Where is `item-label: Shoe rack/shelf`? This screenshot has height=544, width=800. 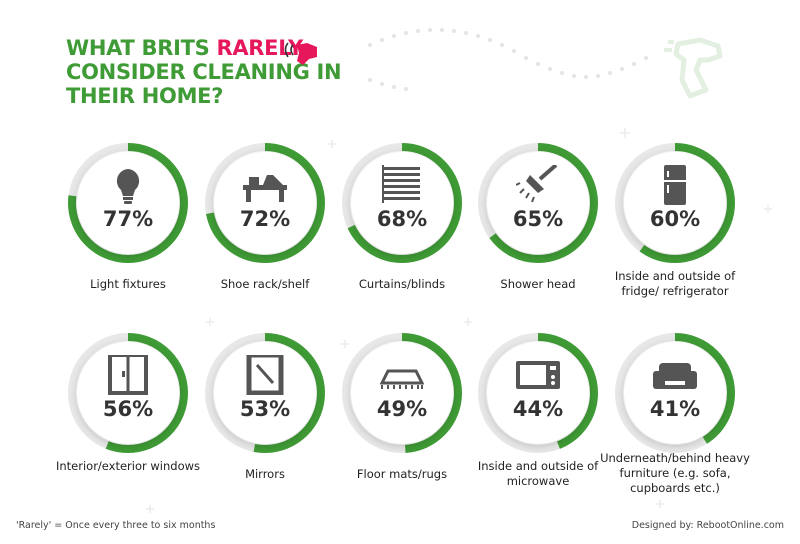
item-label: Shoe rack/shelf is located at coordinates (265, 284).